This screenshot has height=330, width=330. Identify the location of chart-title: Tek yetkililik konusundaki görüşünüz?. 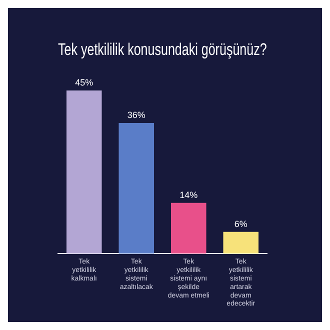
(162, 50).